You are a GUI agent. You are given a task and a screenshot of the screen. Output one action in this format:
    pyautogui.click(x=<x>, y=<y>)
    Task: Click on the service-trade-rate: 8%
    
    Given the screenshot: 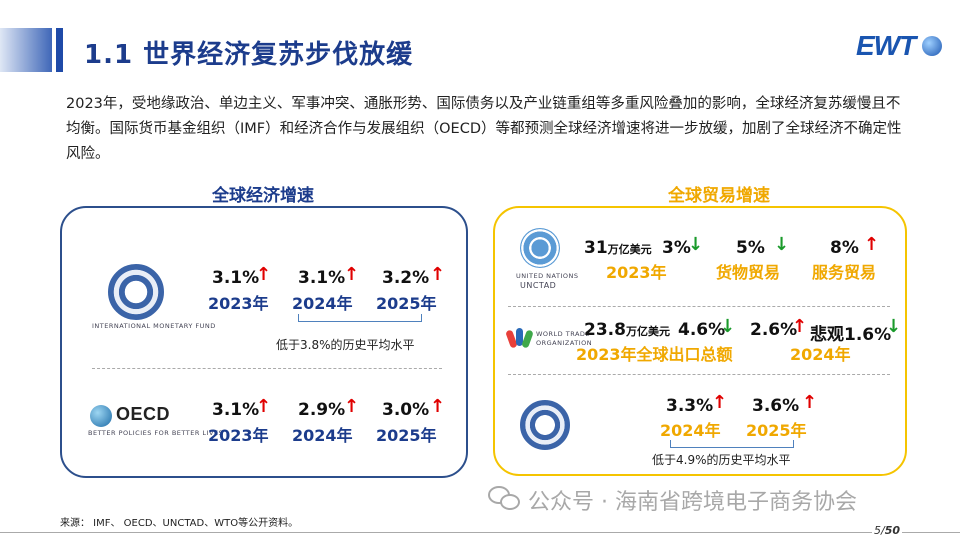 What is the action you would take?
    pyautogui.click(x=844, y=248)
    